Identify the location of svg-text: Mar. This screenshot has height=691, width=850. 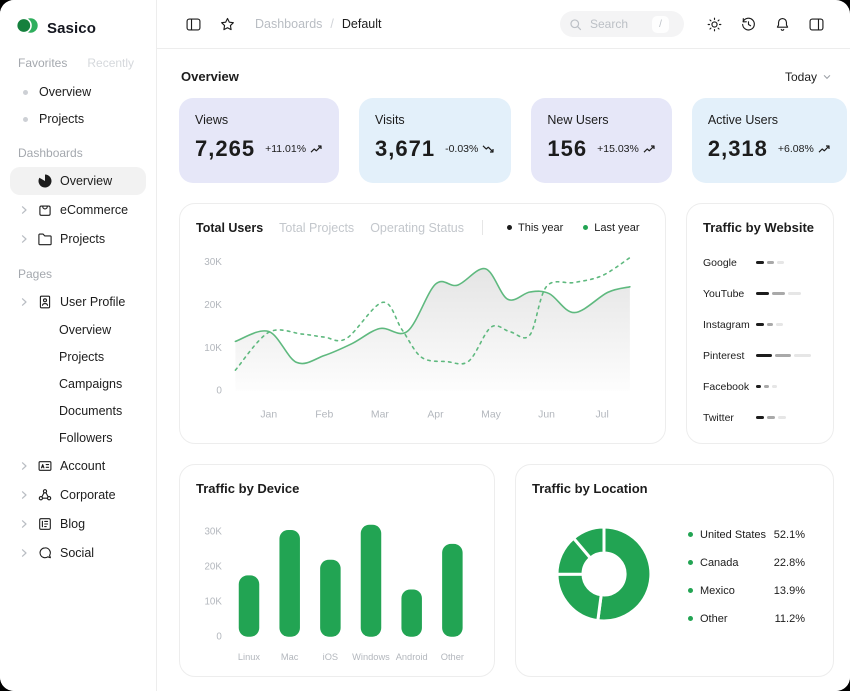
(380, 415).